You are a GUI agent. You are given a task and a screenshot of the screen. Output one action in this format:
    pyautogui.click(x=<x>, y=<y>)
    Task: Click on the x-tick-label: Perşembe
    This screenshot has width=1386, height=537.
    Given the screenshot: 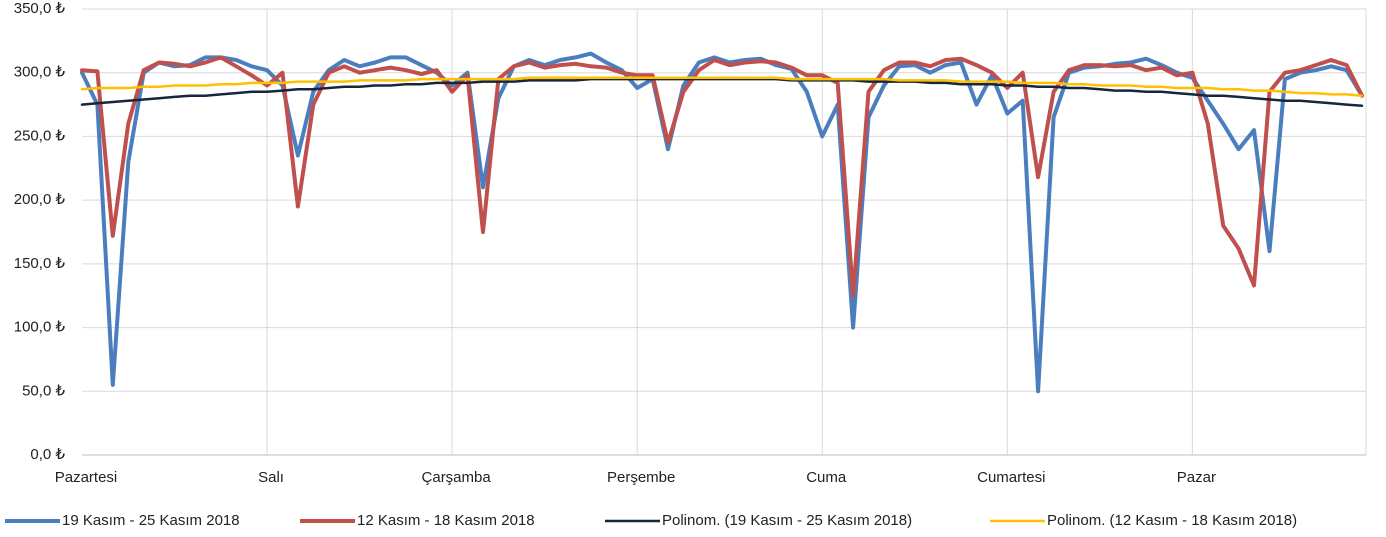 What is the action you would take?
    pyautogui.click(x=641, y=477)
    